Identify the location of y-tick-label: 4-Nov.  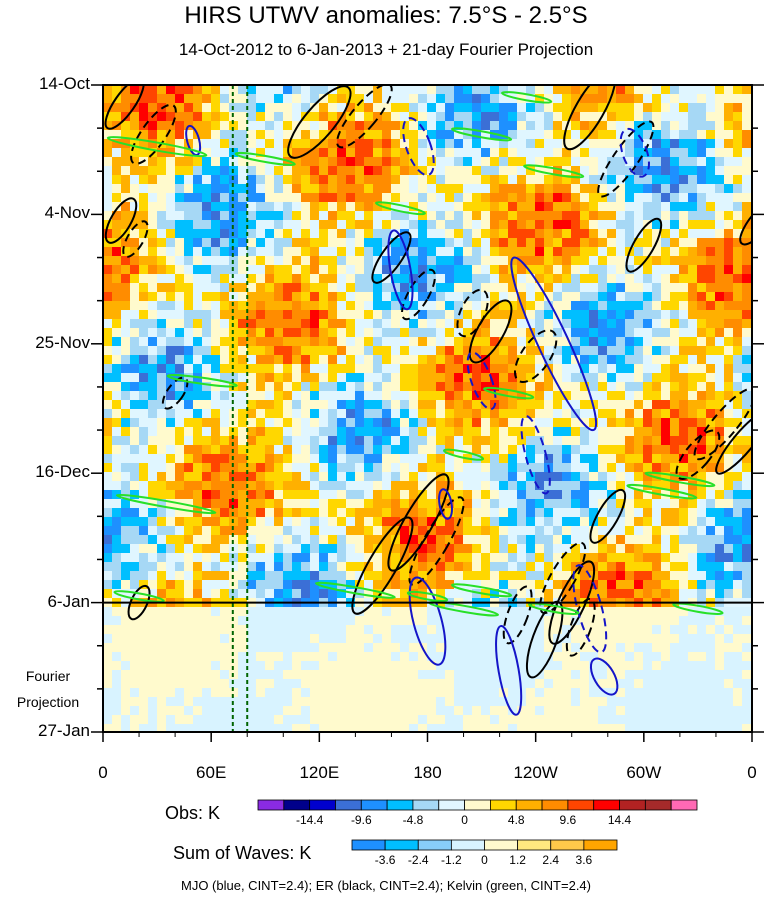
(67, 213).